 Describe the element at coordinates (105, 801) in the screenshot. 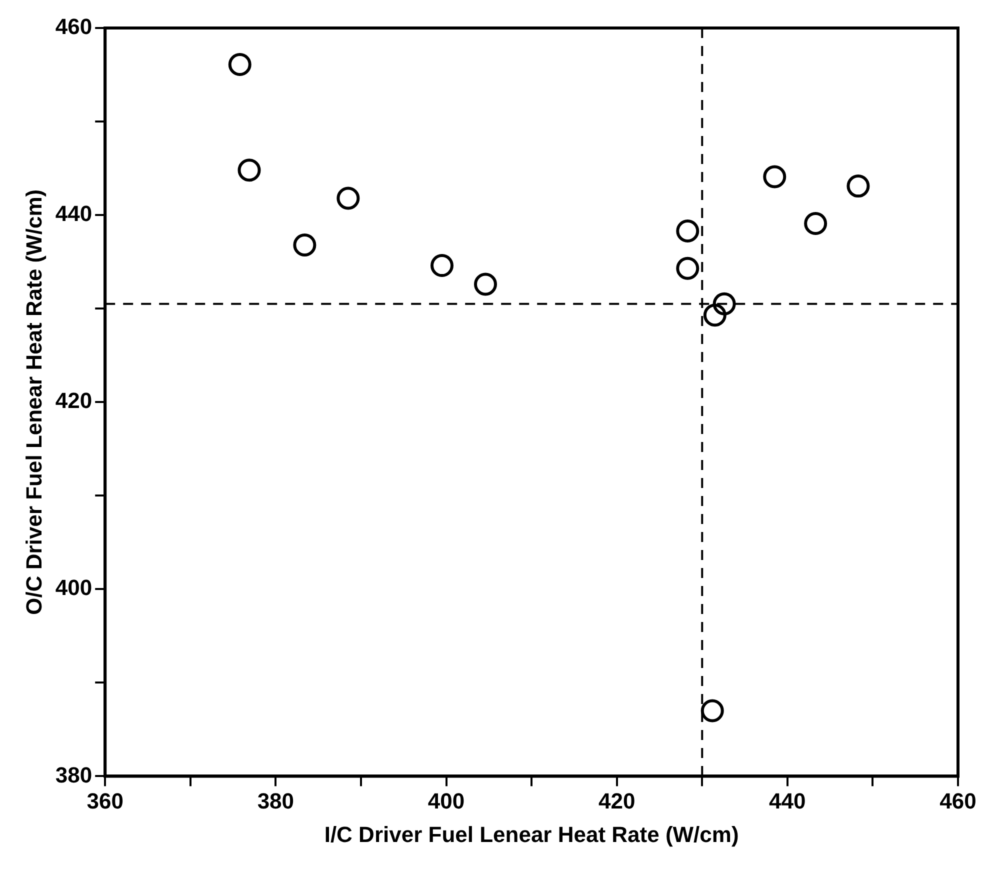

I see `x-tick-label: 360` at that location.